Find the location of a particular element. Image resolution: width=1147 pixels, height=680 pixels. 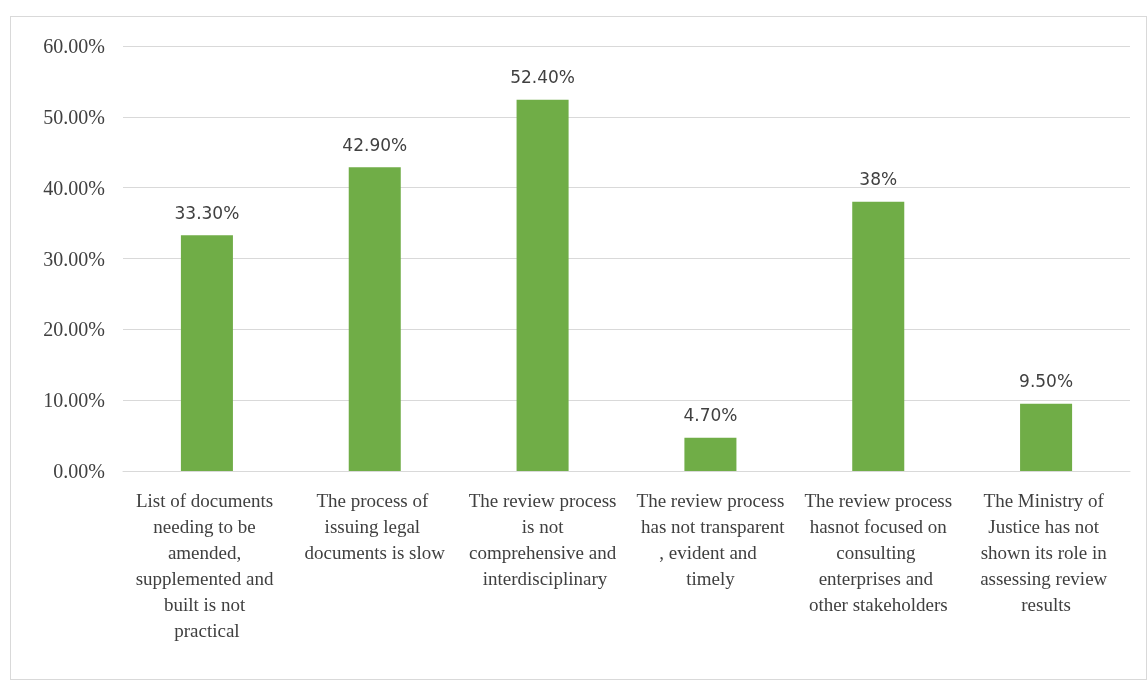

y-tick-label: 0.00% is located at coordinates (79, 471).